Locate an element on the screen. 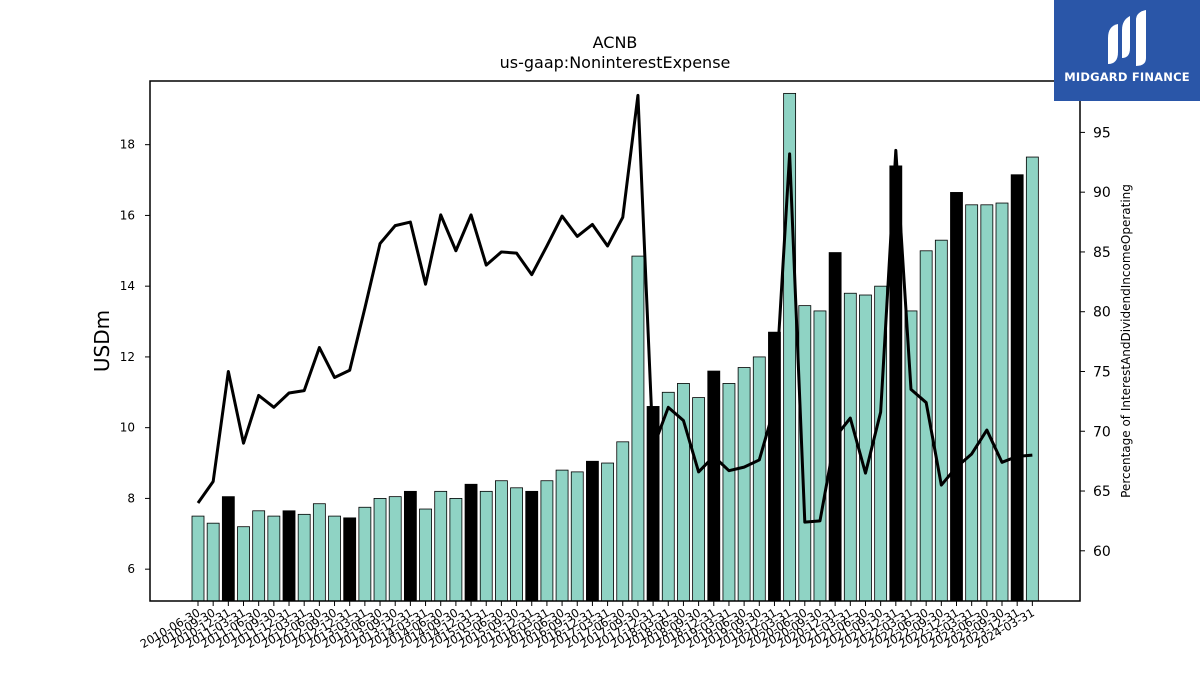  y-tick-label-left: 14 is located at coordinates (127, 286).